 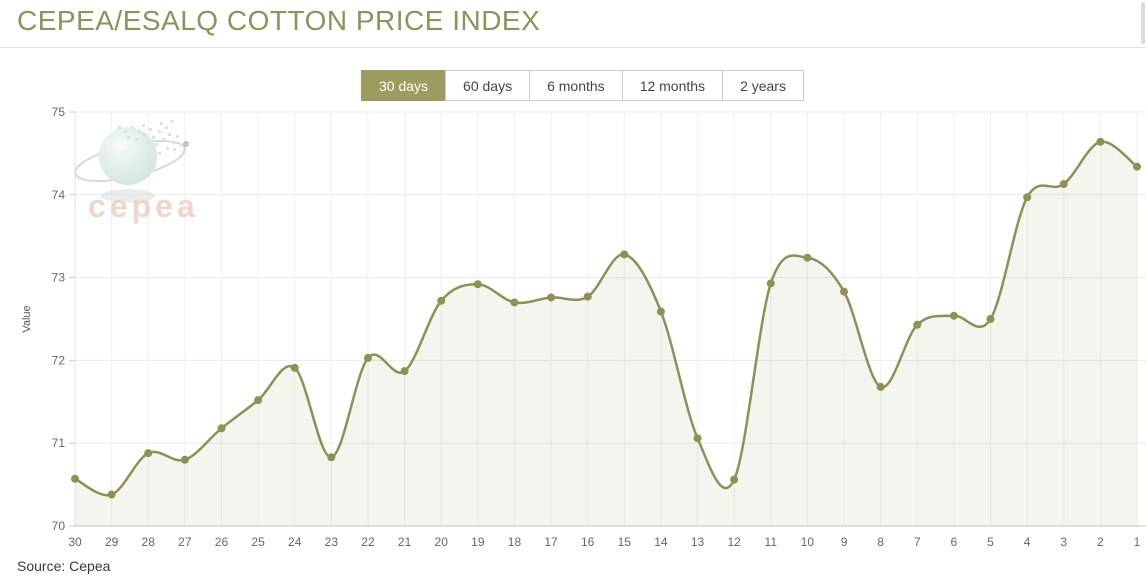 I want to click on x-tick-label: 11, so click(x=771, y=542).